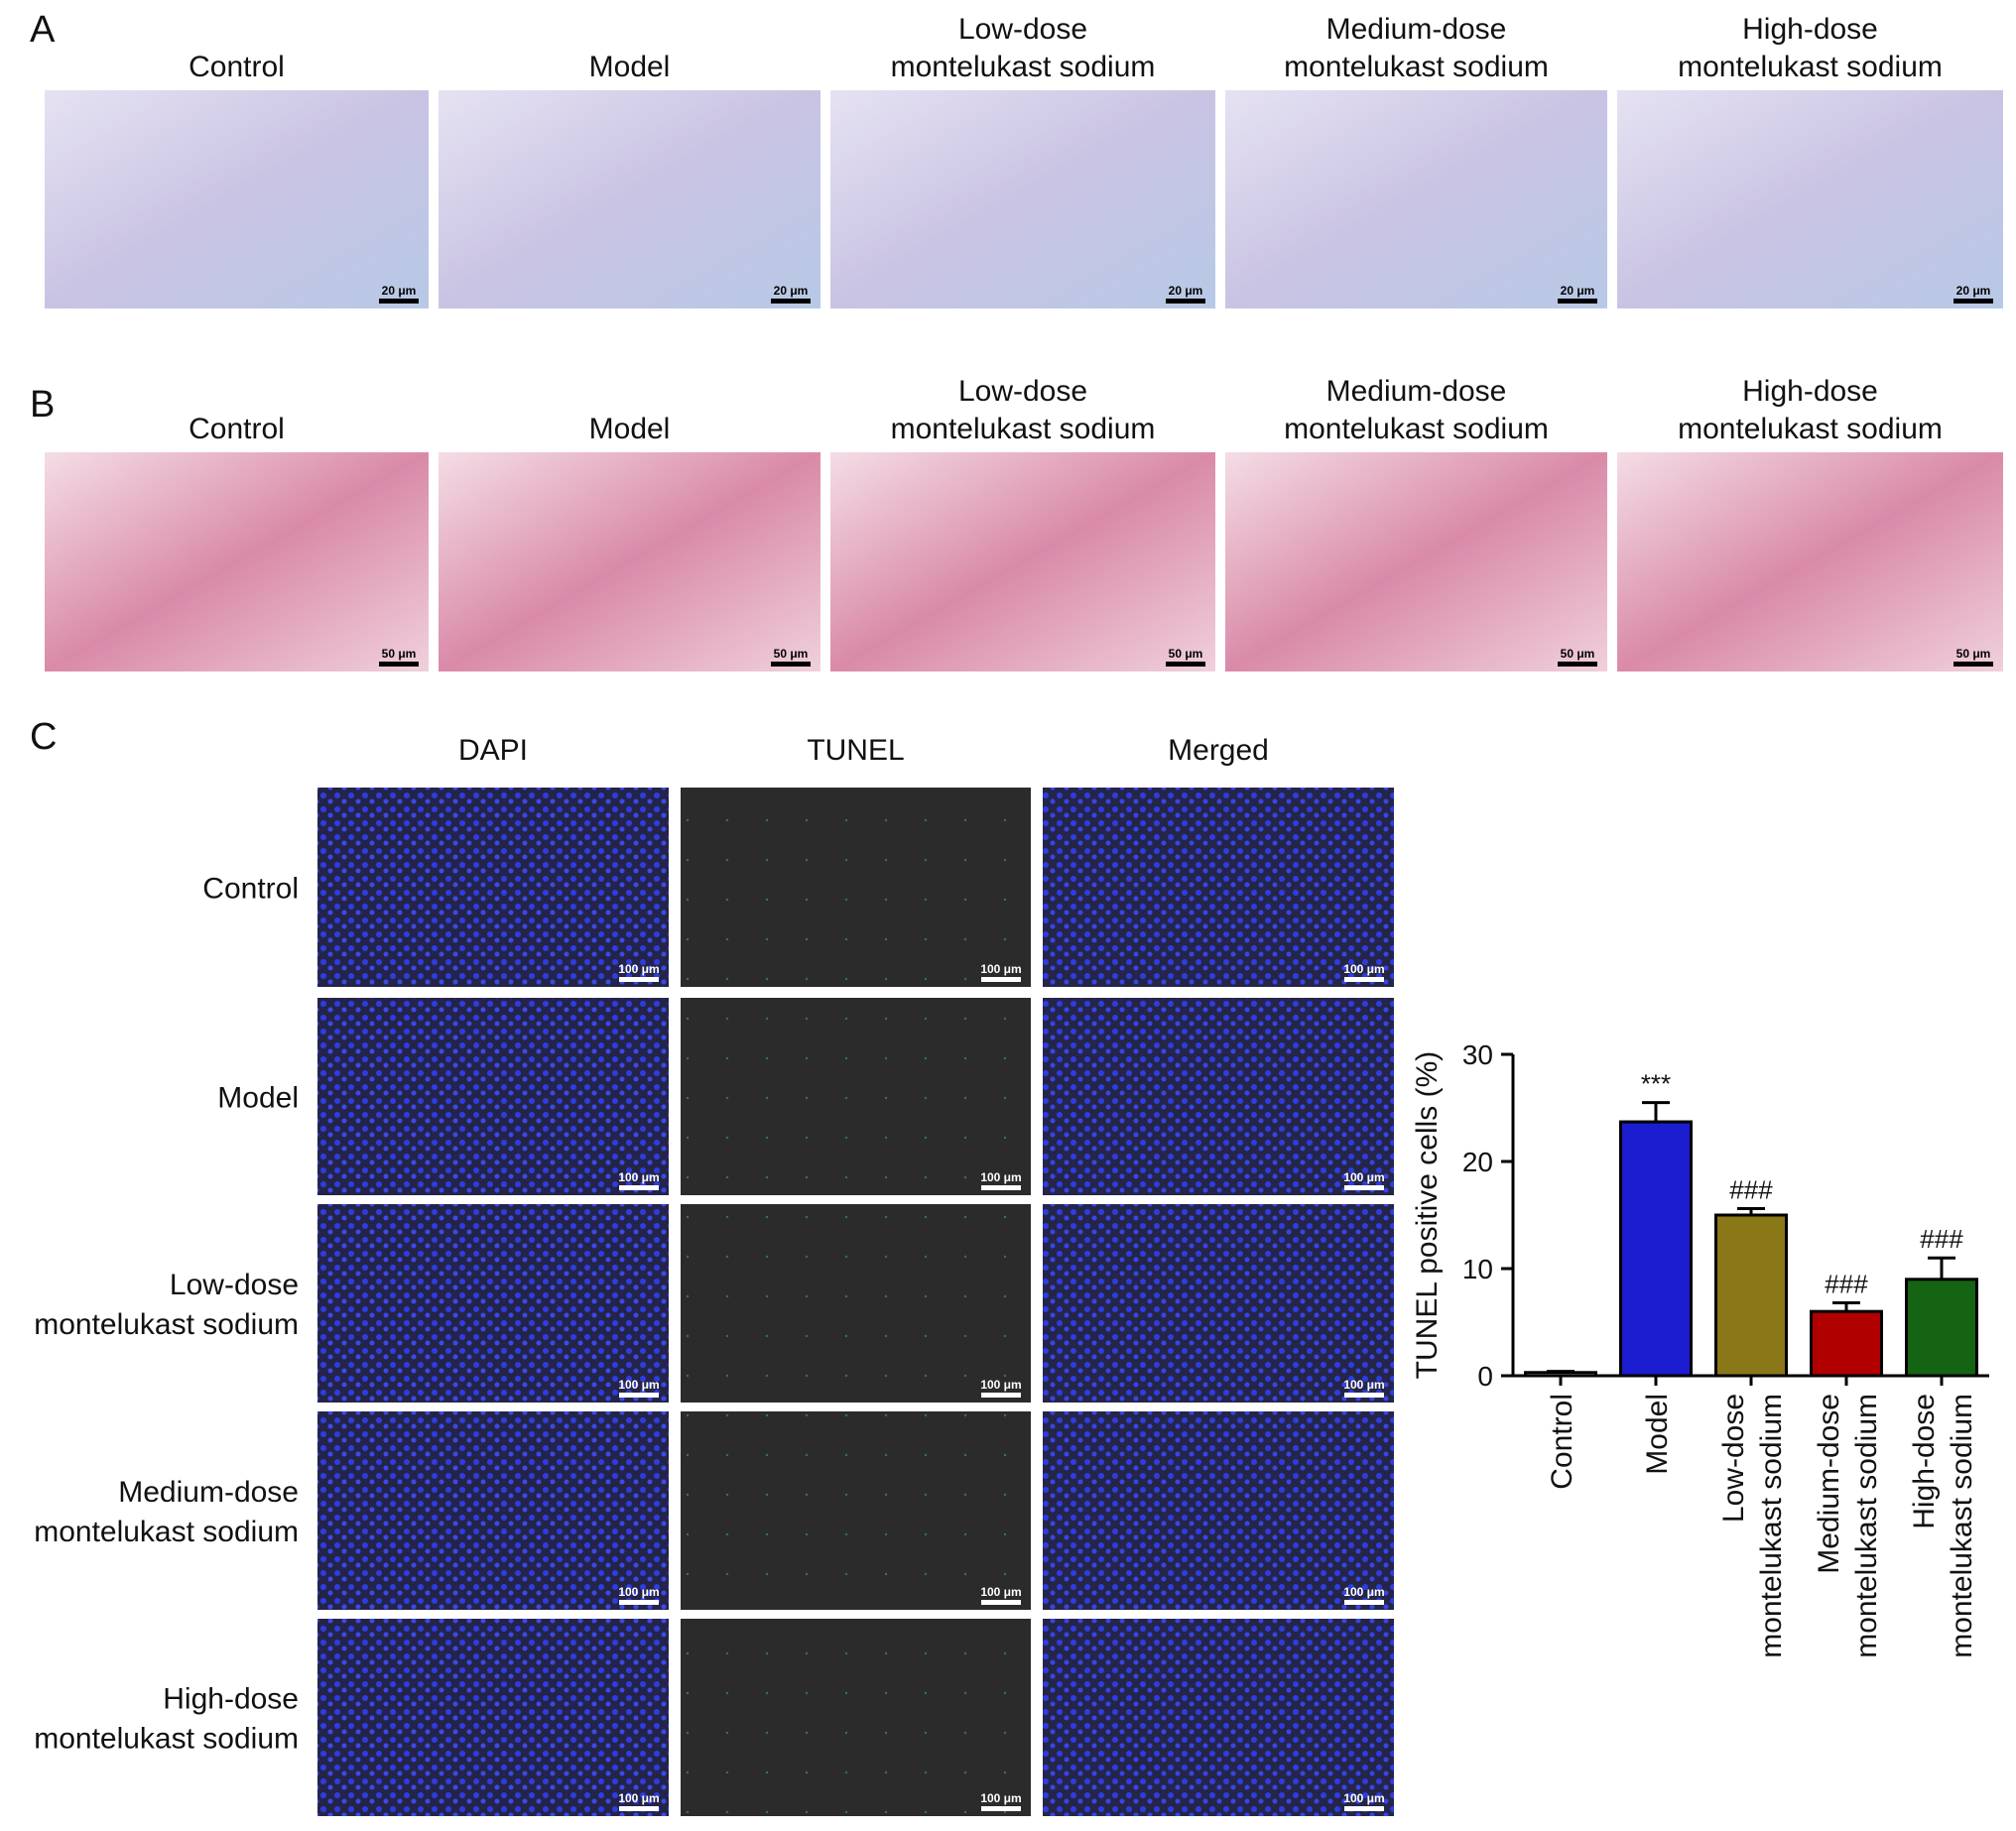 The width and height of the screenshot is (2016, 1831). I want to click on panel-label: A, so click(43, 30).